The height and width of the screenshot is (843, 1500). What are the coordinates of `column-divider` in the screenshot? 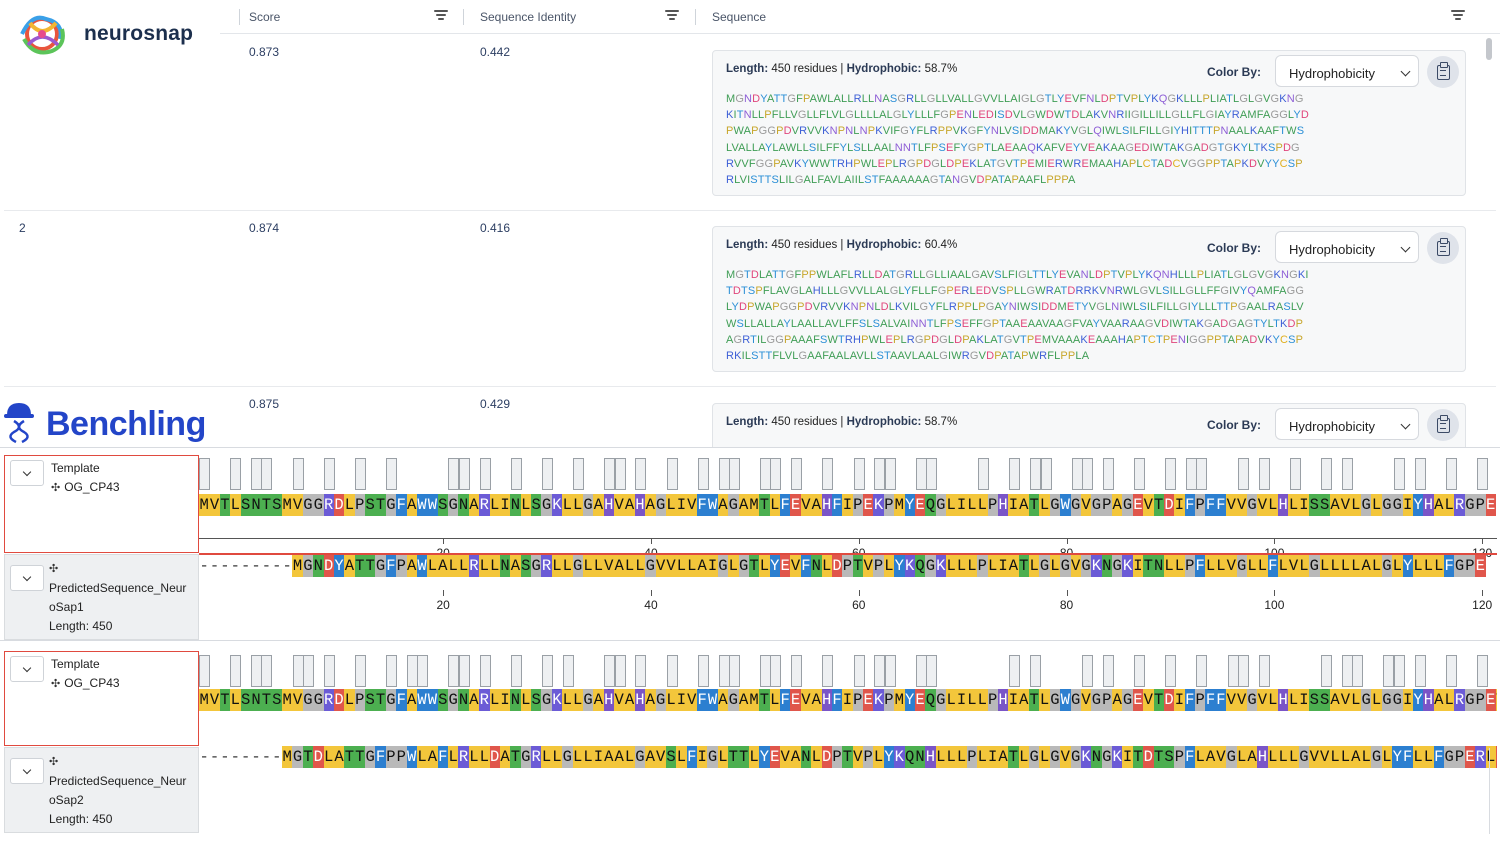 It's located at (695, 17).